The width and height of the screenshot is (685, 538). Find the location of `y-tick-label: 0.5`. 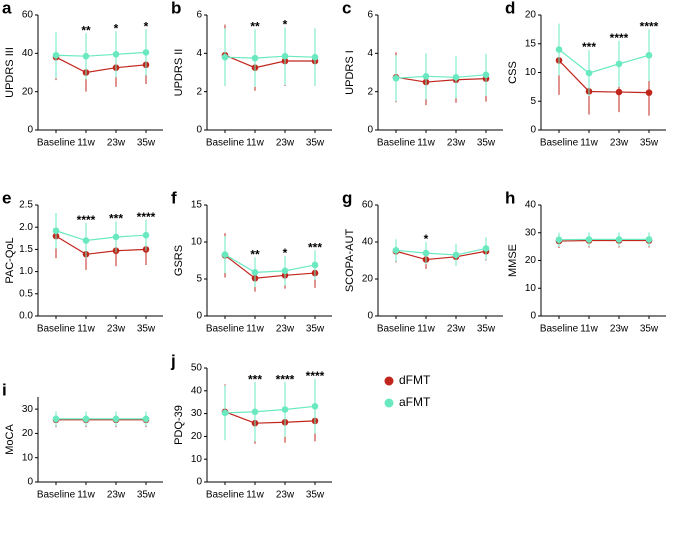

y-tick-label: 0.5 is located at coordinates (26, 293).